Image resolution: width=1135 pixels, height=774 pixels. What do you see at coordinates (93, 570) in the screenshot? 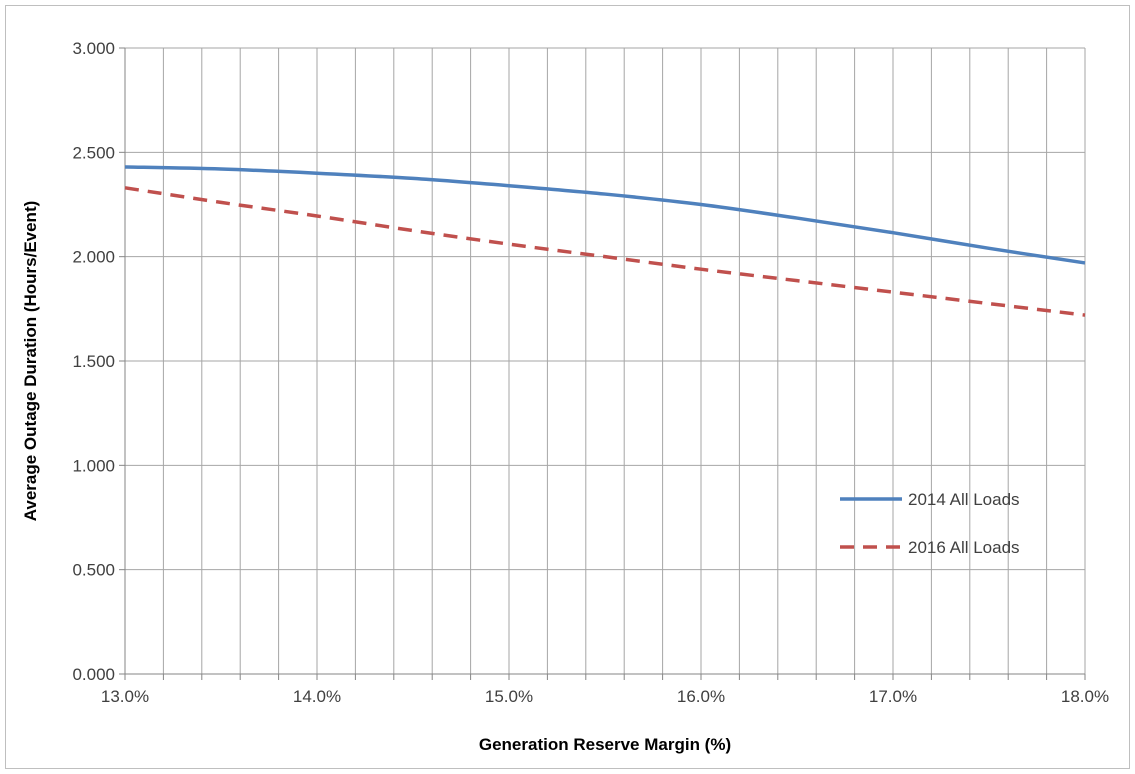
I see `y-tick-label: 0.500` at bounding box center [93, 570].